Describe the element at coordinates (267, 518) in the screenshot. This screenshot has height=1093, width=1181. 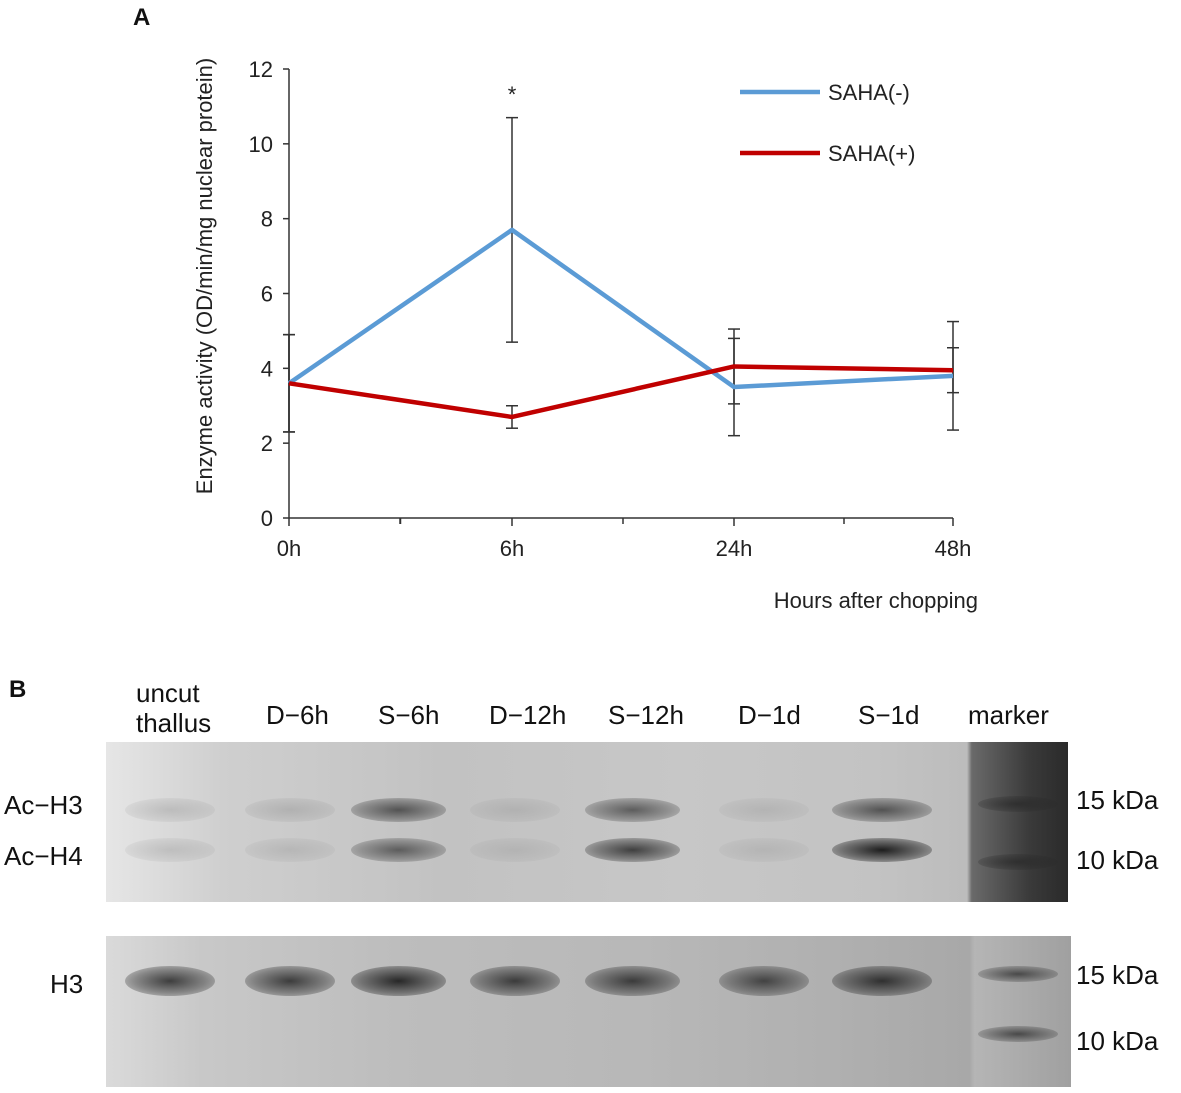
I see `y-tick-label-0: 0` at that location.